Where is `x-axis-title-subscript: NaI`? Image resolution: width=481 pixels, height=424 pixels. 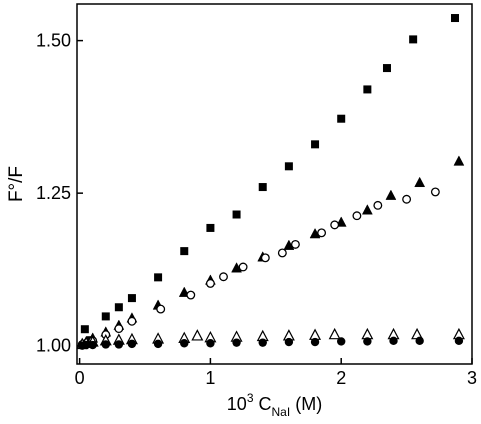
x-axis-title-subscript: NaI is located at coordinates (281, 412).